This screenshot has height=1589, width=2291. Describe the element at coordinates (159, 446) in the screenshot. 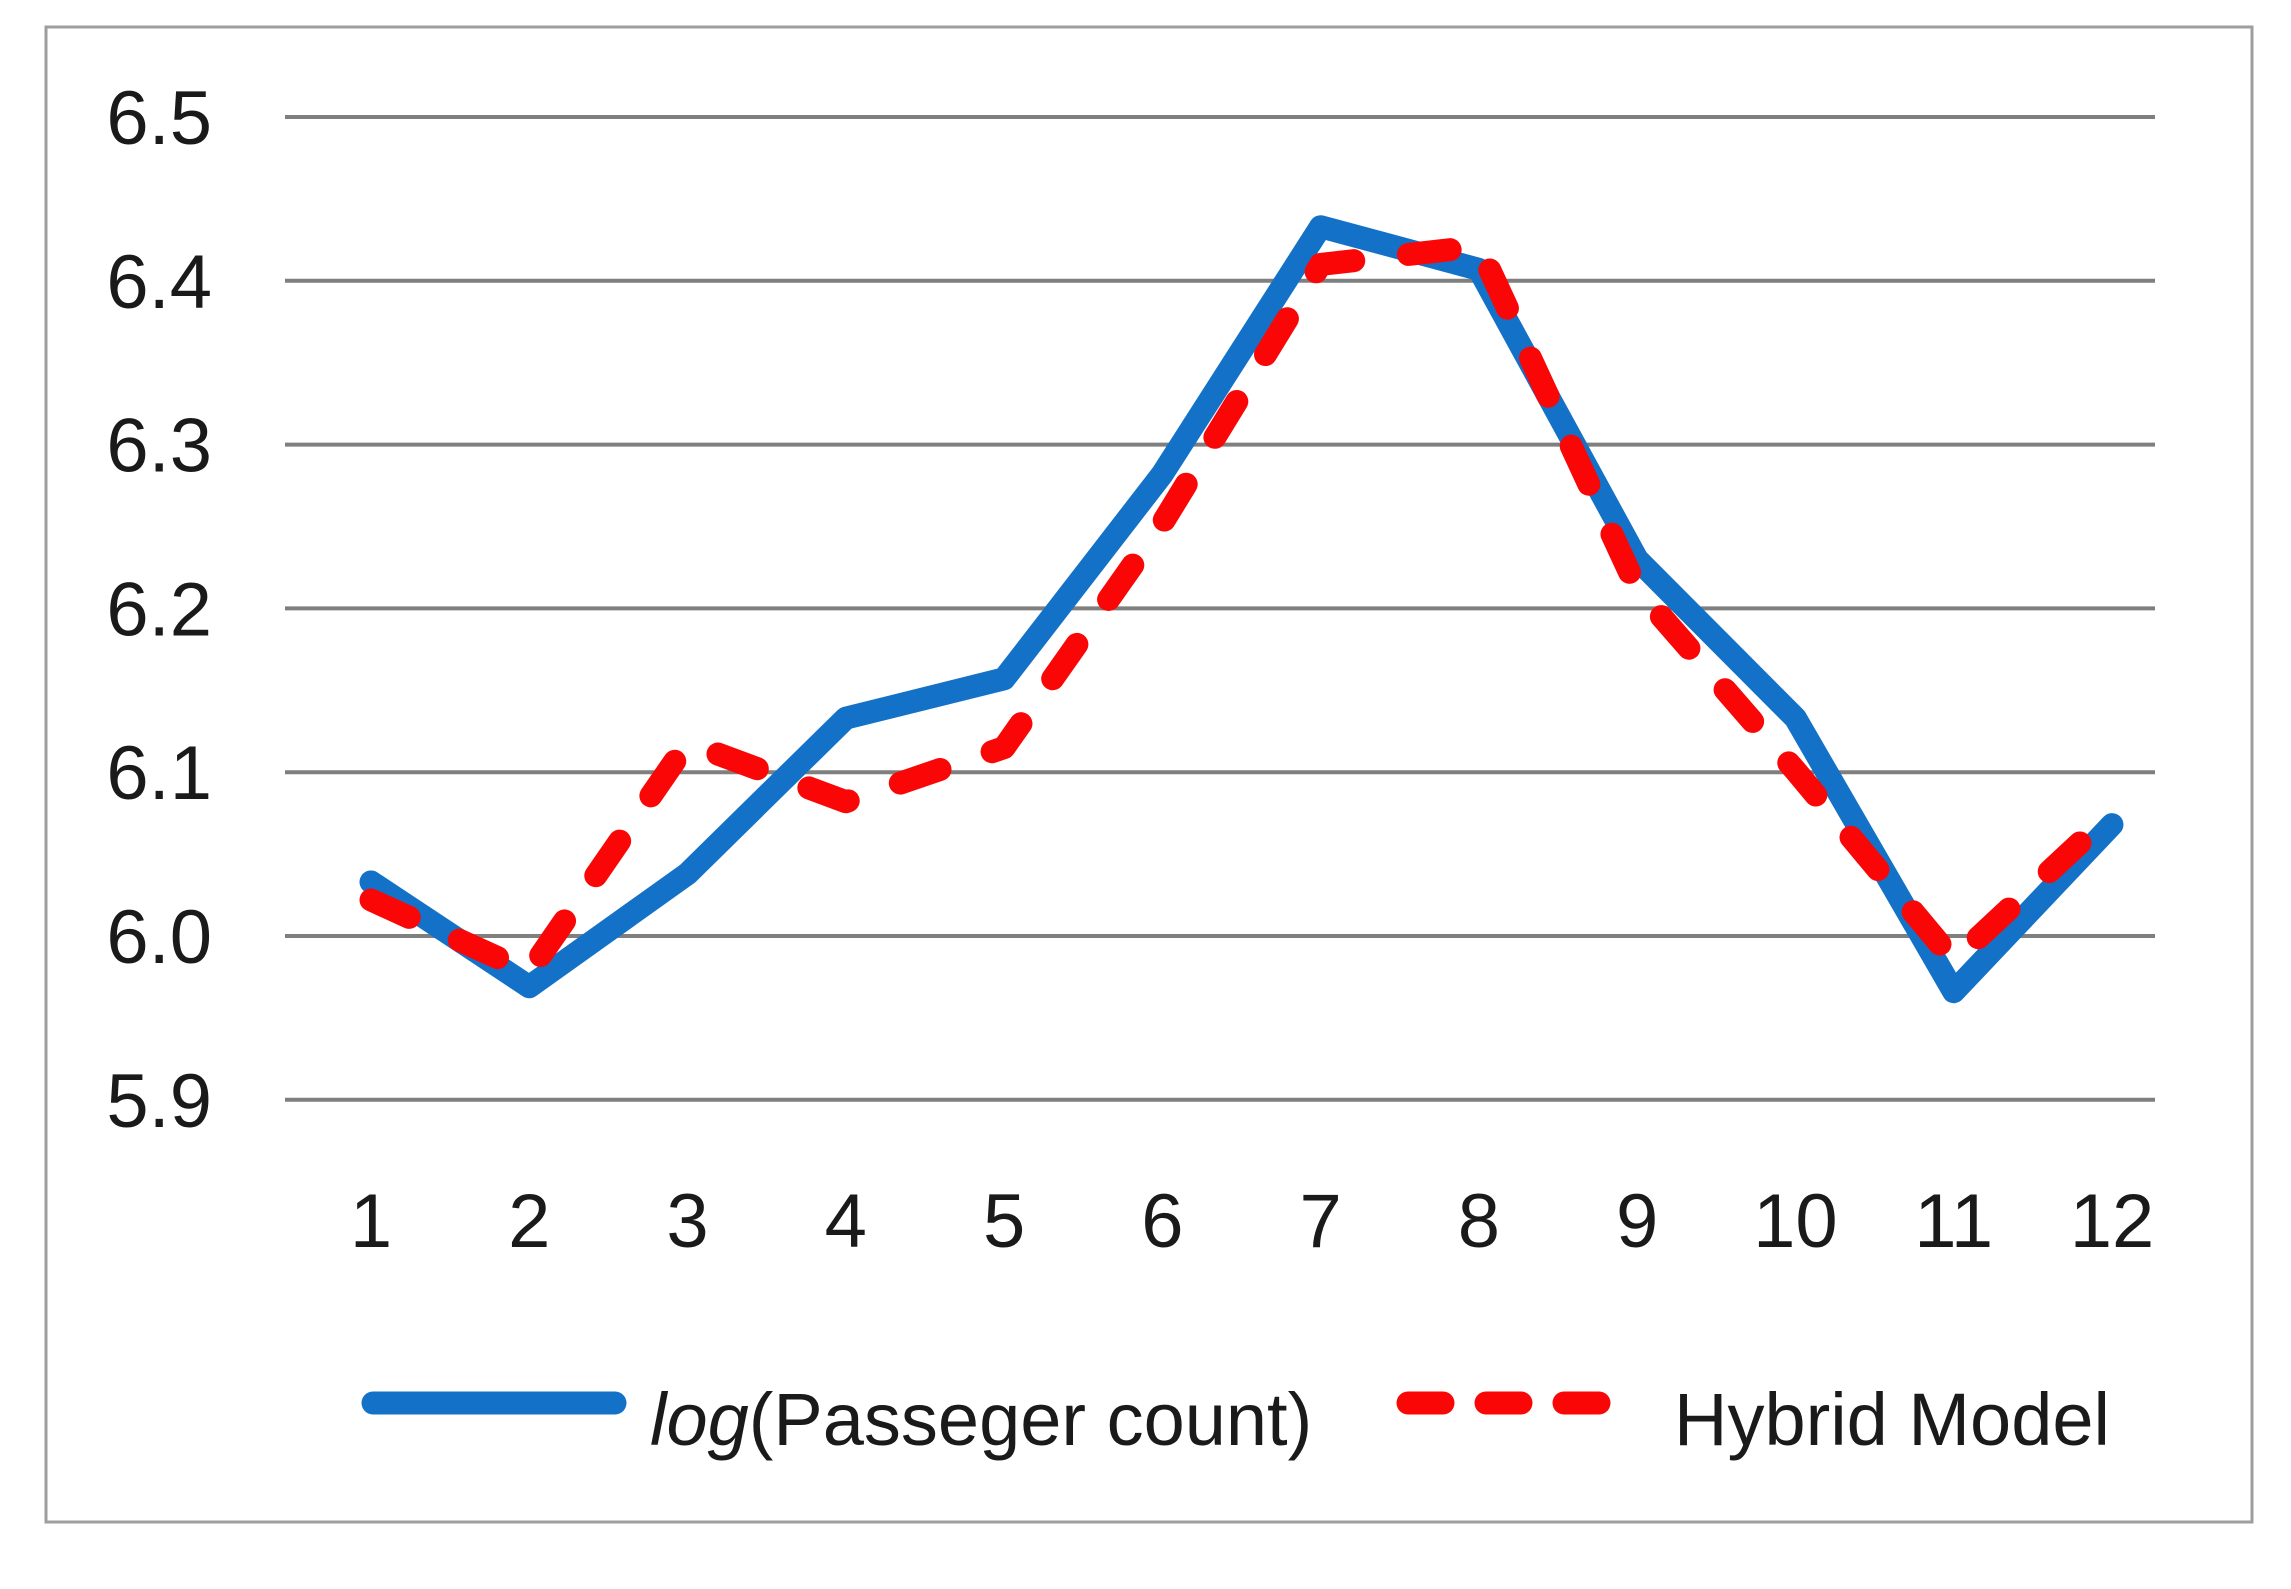

I see `y-tick-label-6.3: 6.3` at that location.